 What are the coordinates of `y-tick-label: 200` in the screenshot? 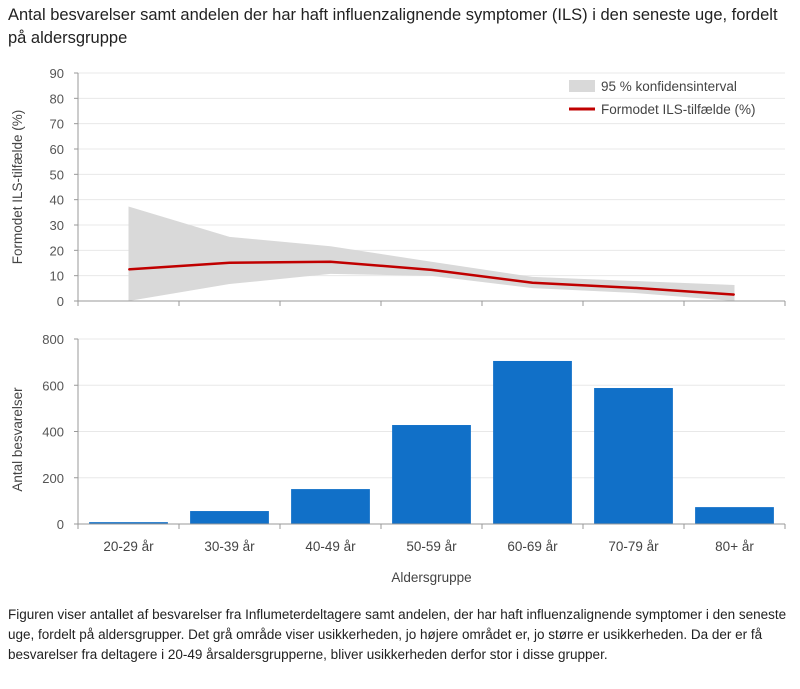 It's located at (53, 478).